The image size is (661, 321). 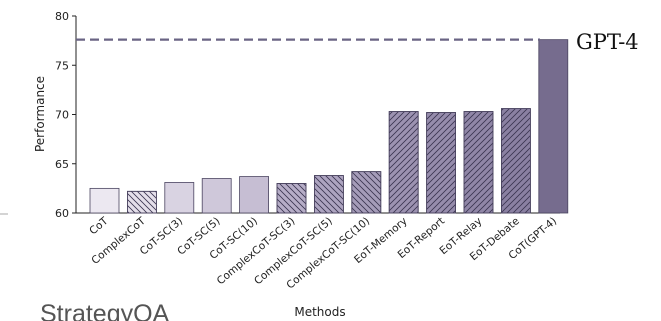 I want to click on bar-CoT-SC(3), so click(x=179, y=198).